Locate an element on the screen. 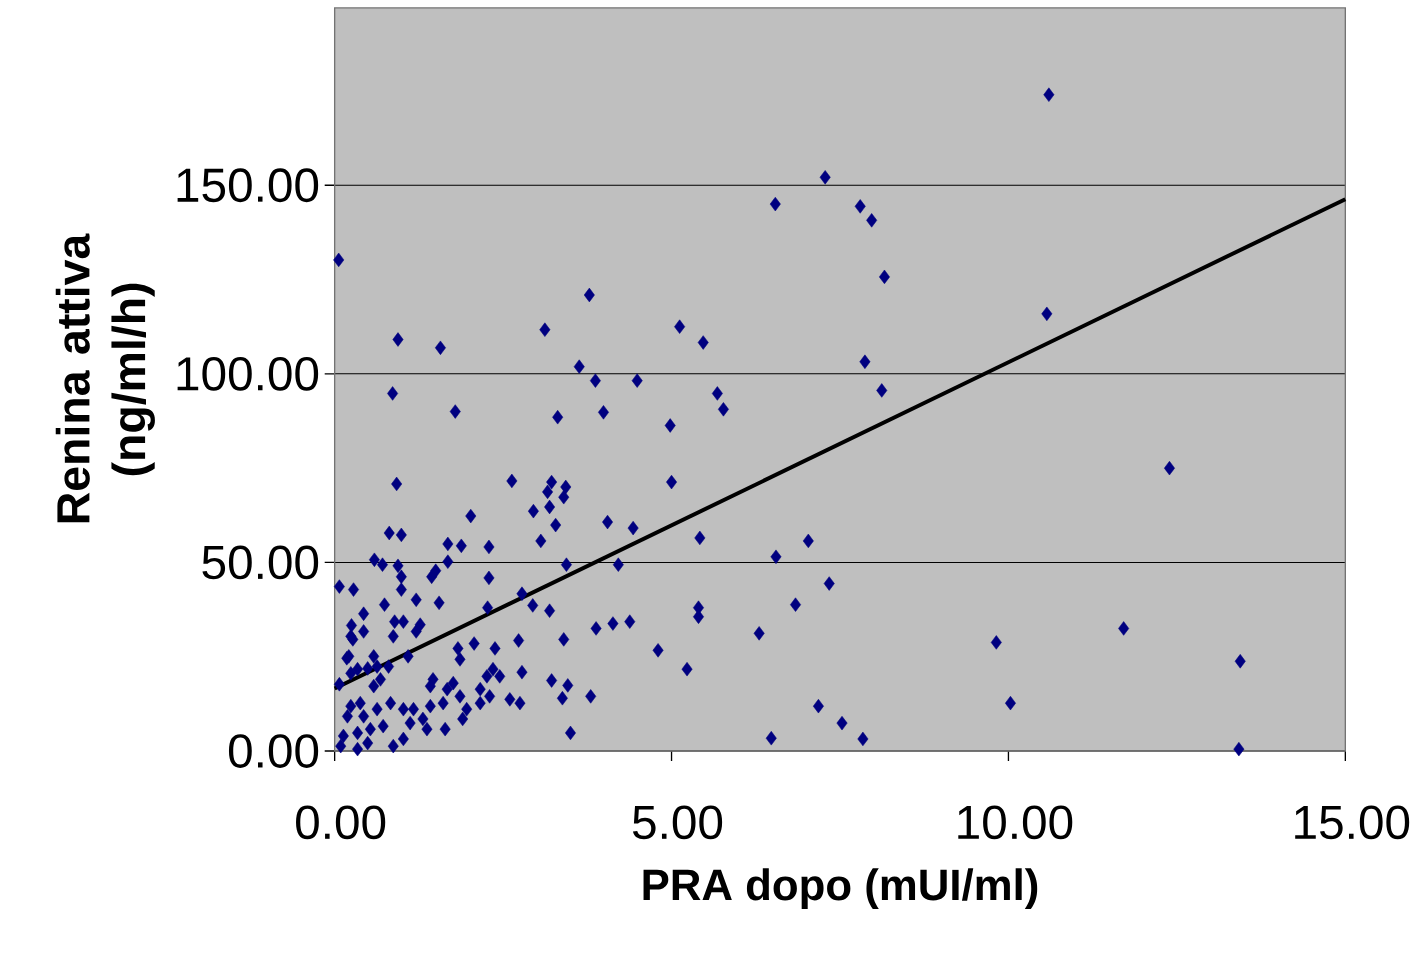 The width and height of the screenshot is (1410, 968). x-axis-title: PRA dopo (mUI/ml) is located at coordinates (840, 889).